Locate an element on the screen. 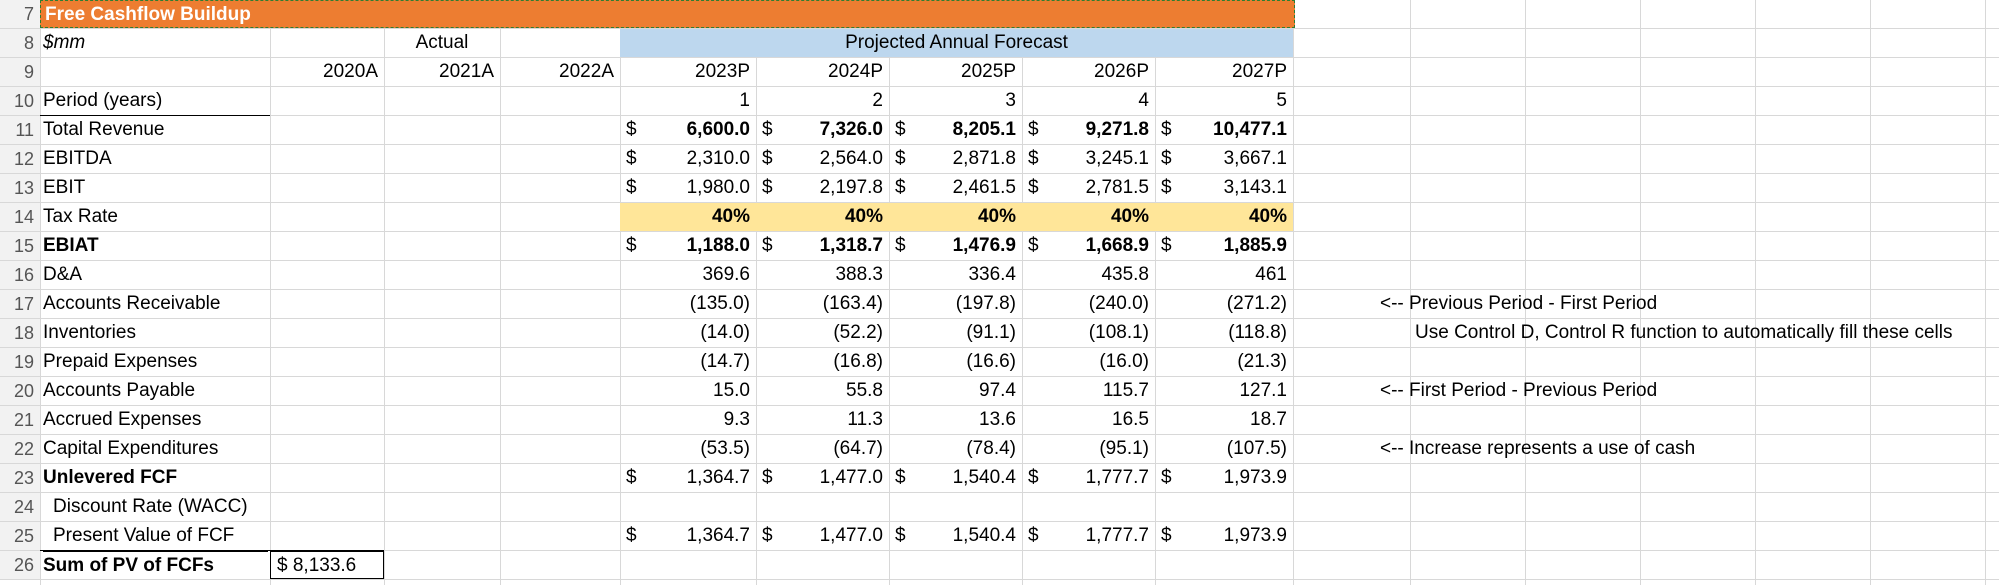  row-header: 25 is located at coordinates (20, 536).